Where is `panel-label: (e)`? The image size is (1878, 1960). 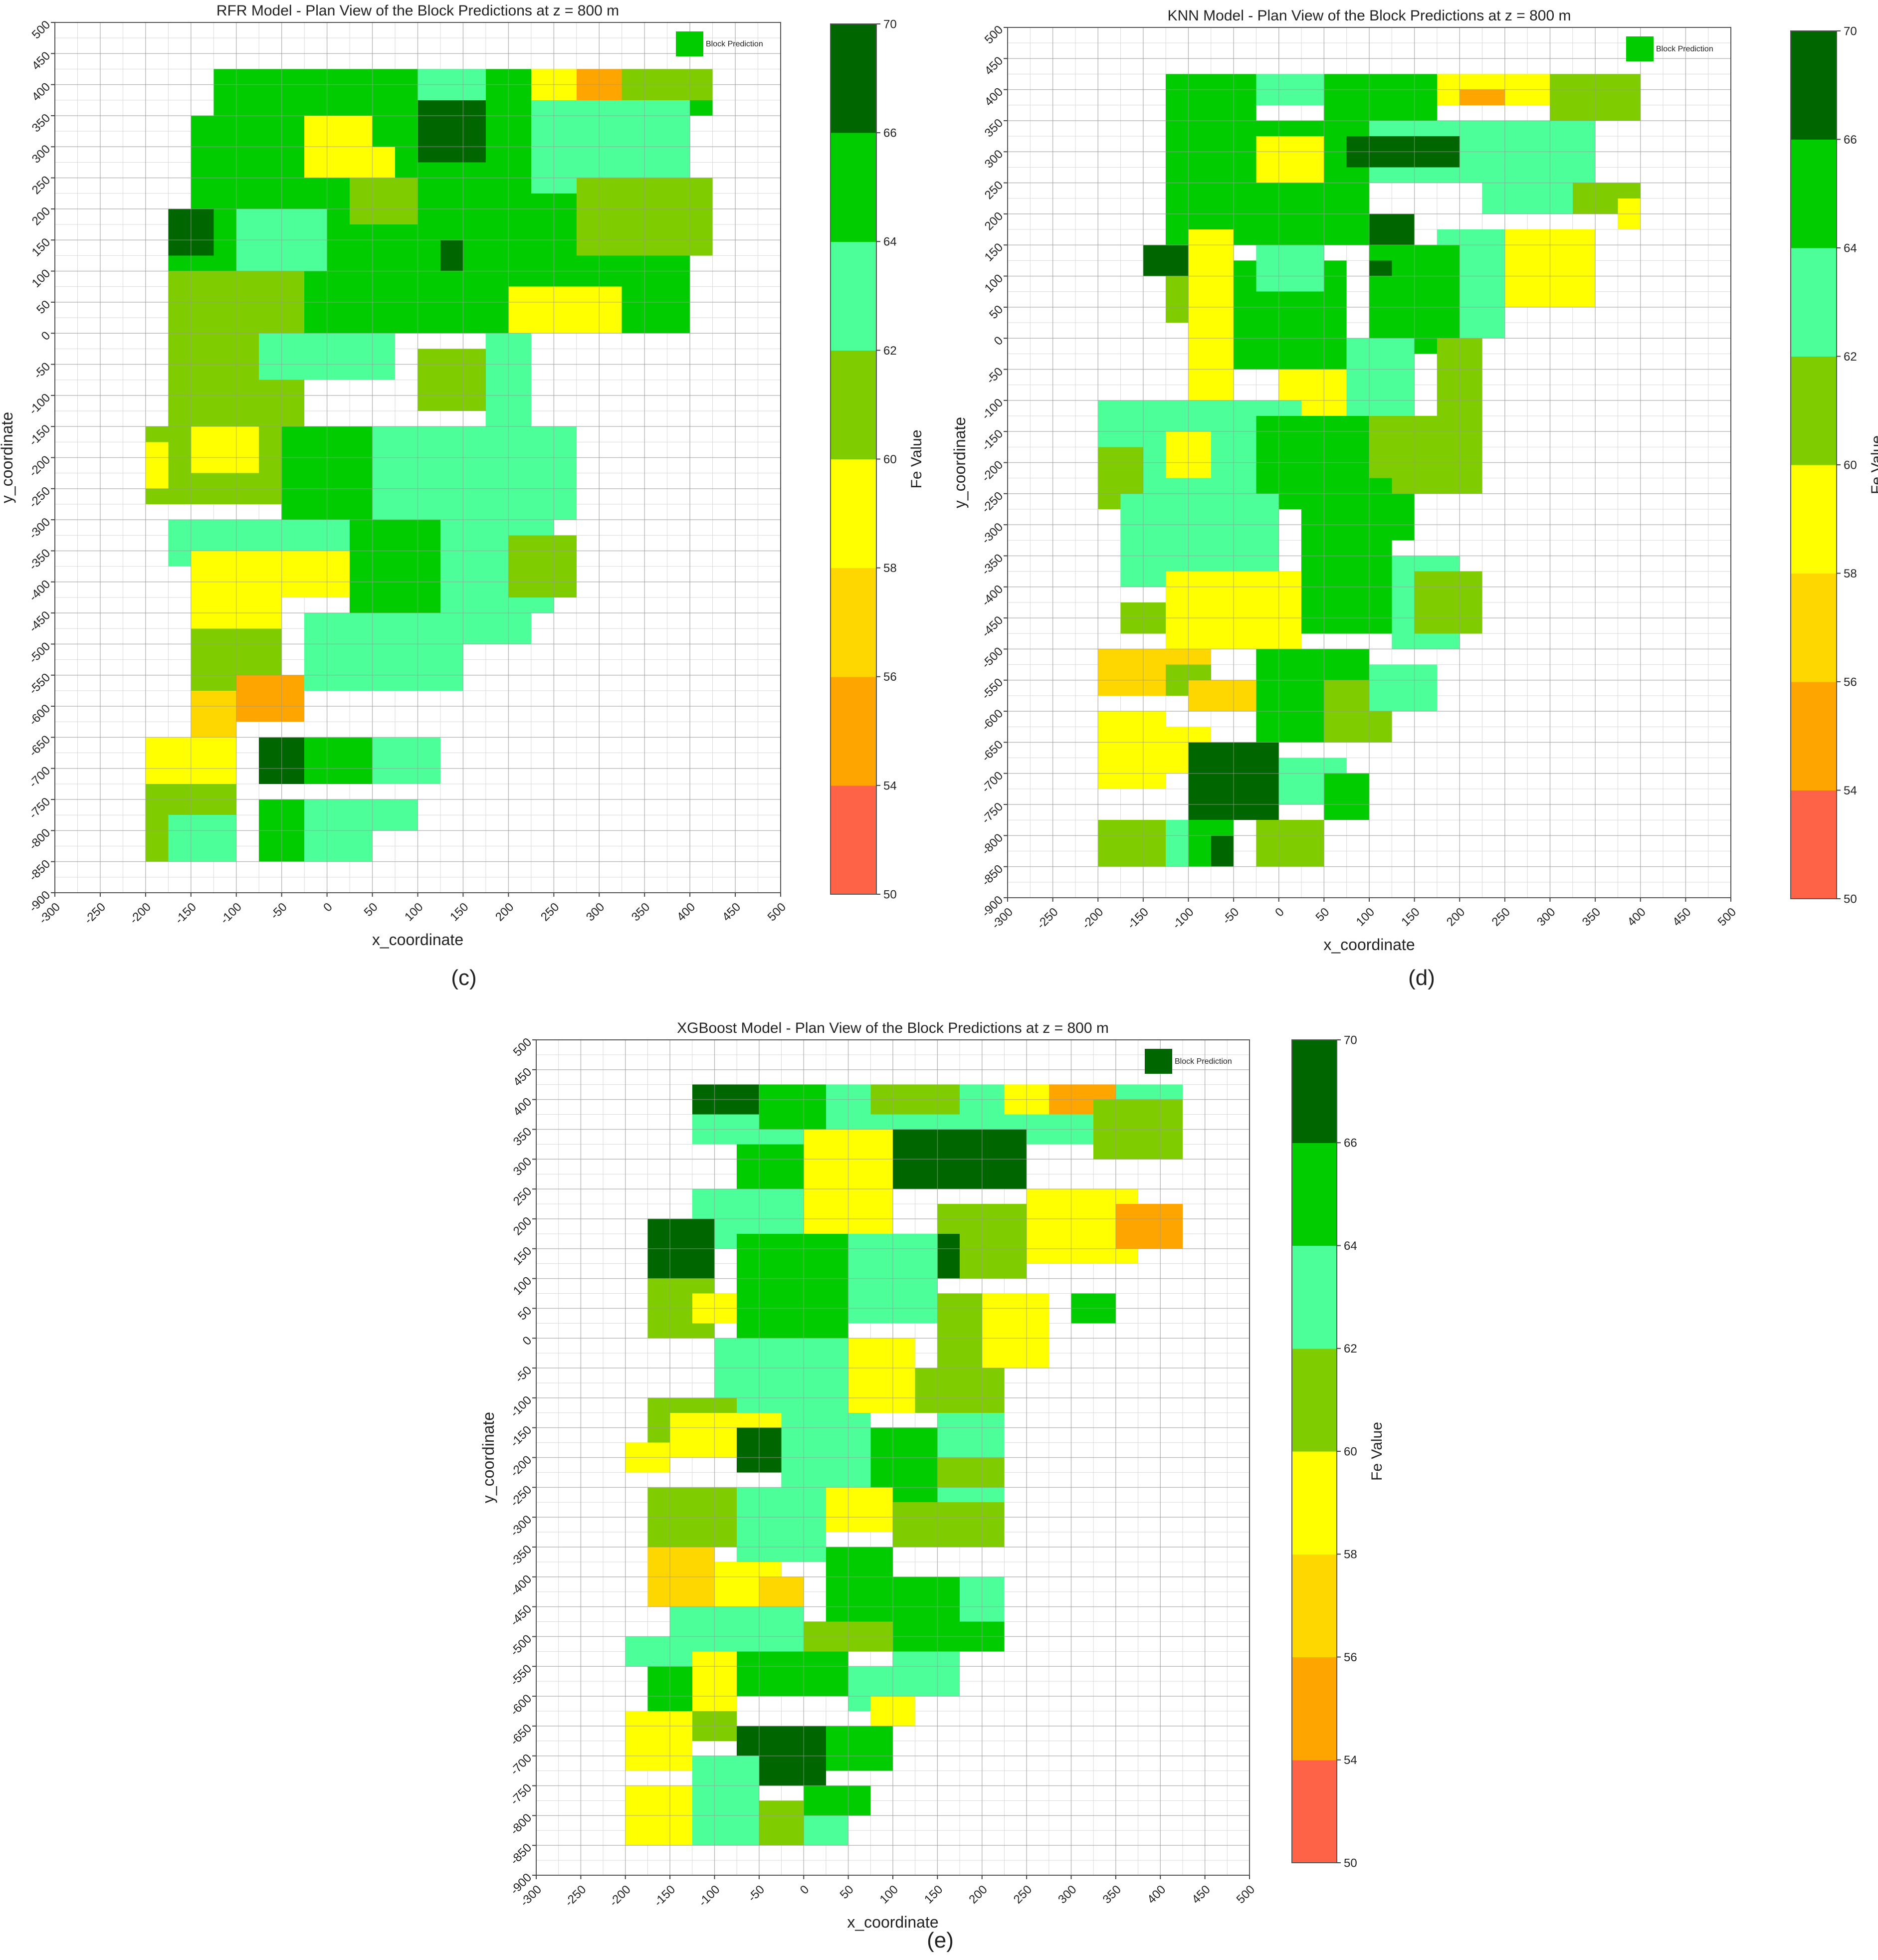
panel-label: (e) is located at coordinates (941, 1941).